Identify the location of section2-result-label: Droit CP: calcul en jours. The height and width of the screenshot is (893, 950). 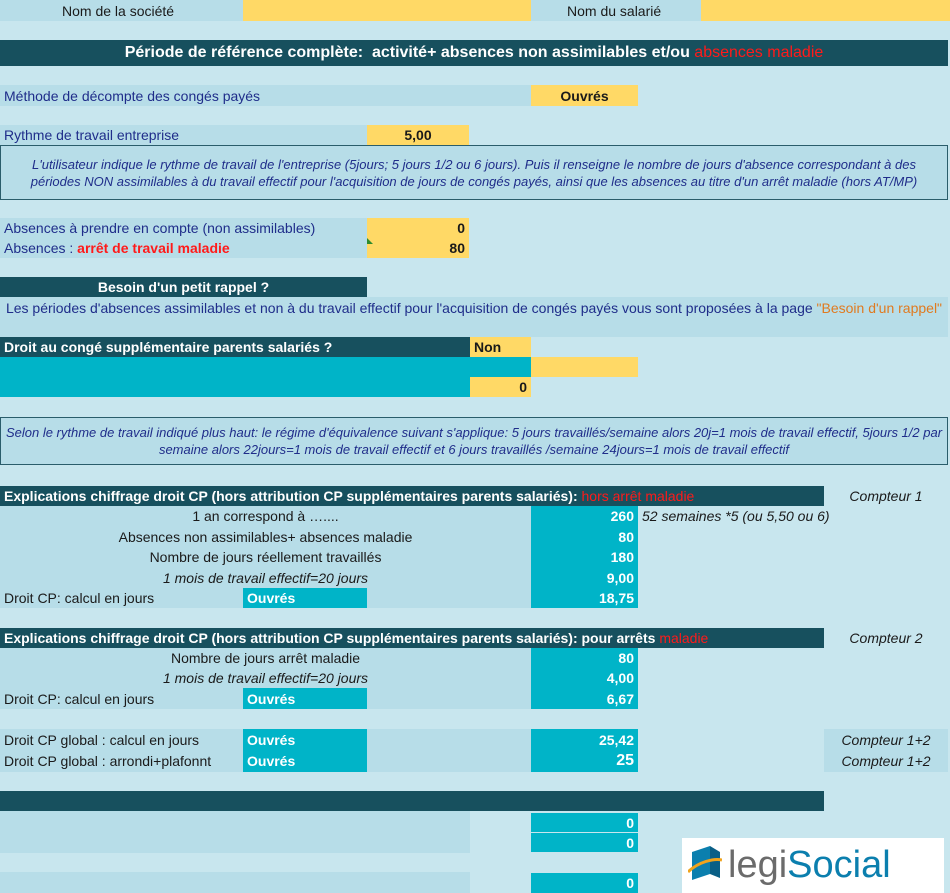
(121, 698).